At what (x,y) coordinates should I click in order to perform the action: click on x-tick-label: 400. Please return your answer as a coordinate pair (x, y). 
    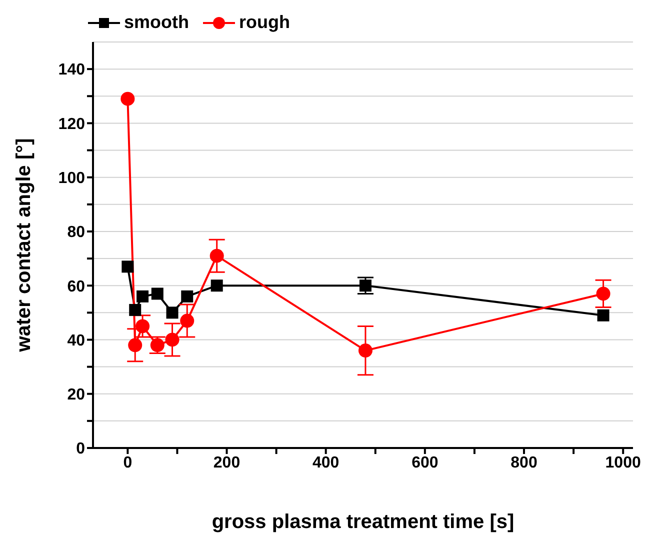
    Looking at the image, I should click on (326, 463).